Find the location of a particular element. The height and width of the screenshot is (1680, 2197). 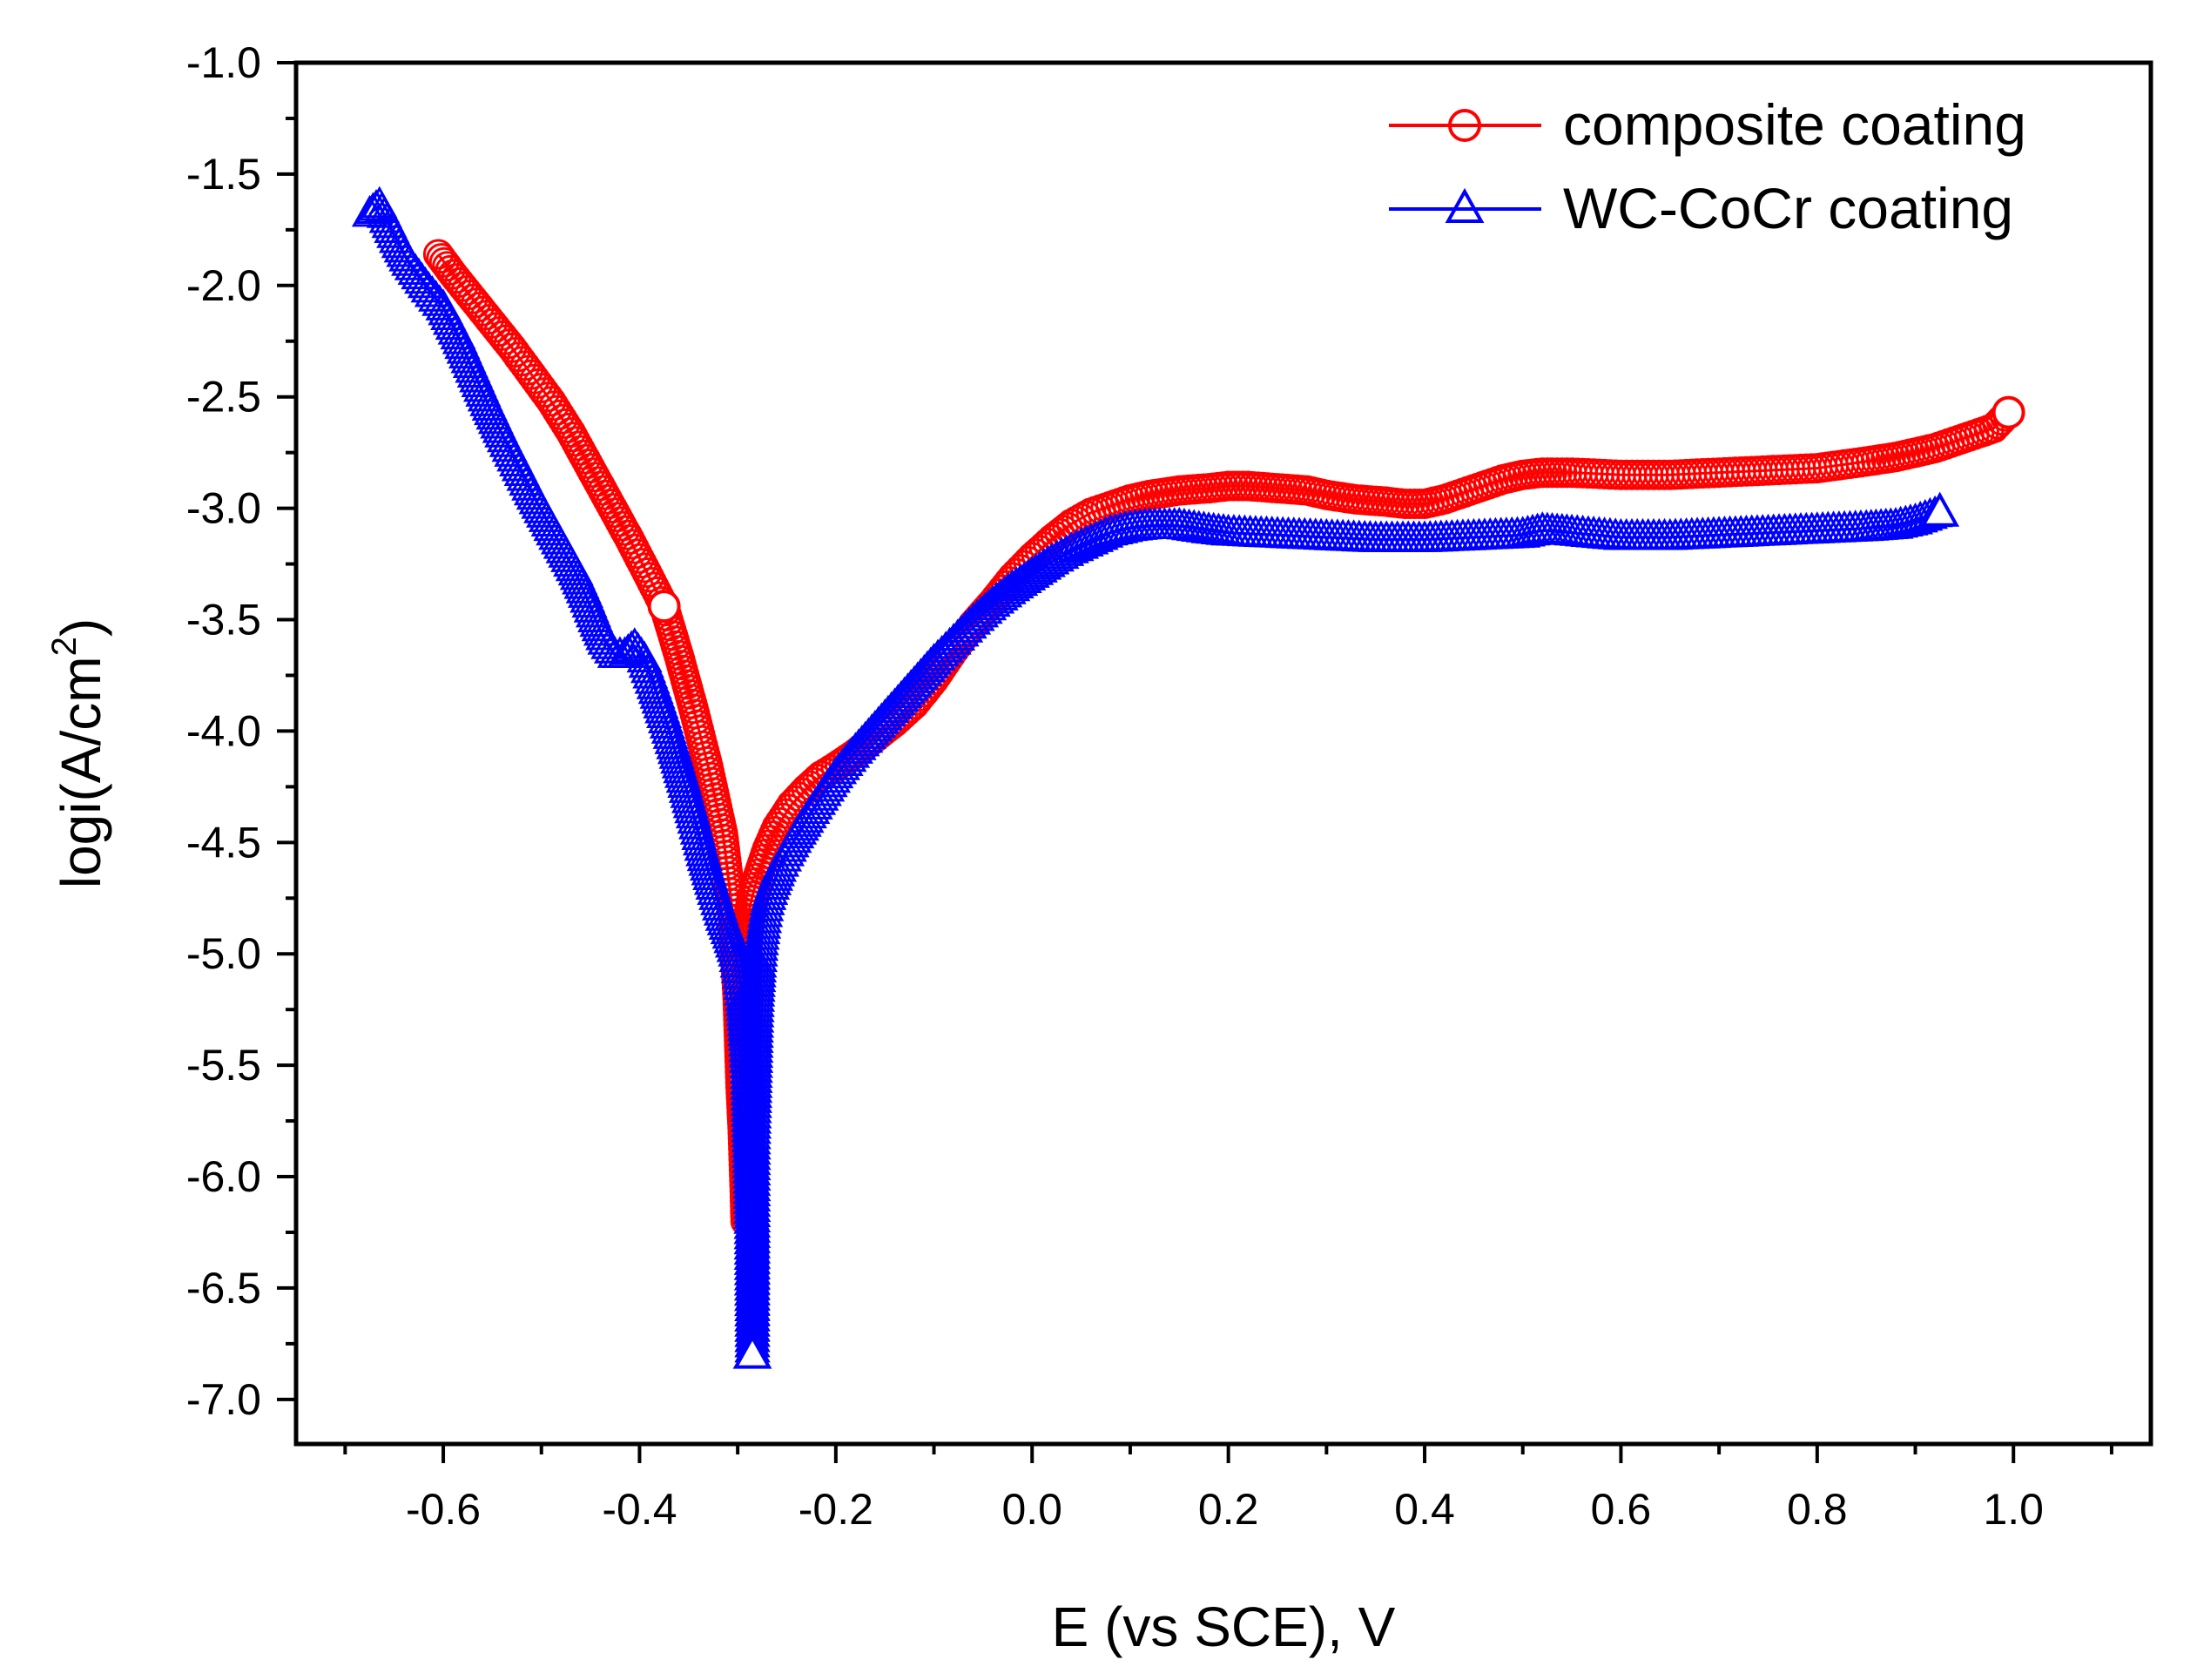

legend-marker-composite is located at coordinates (1464, 125).